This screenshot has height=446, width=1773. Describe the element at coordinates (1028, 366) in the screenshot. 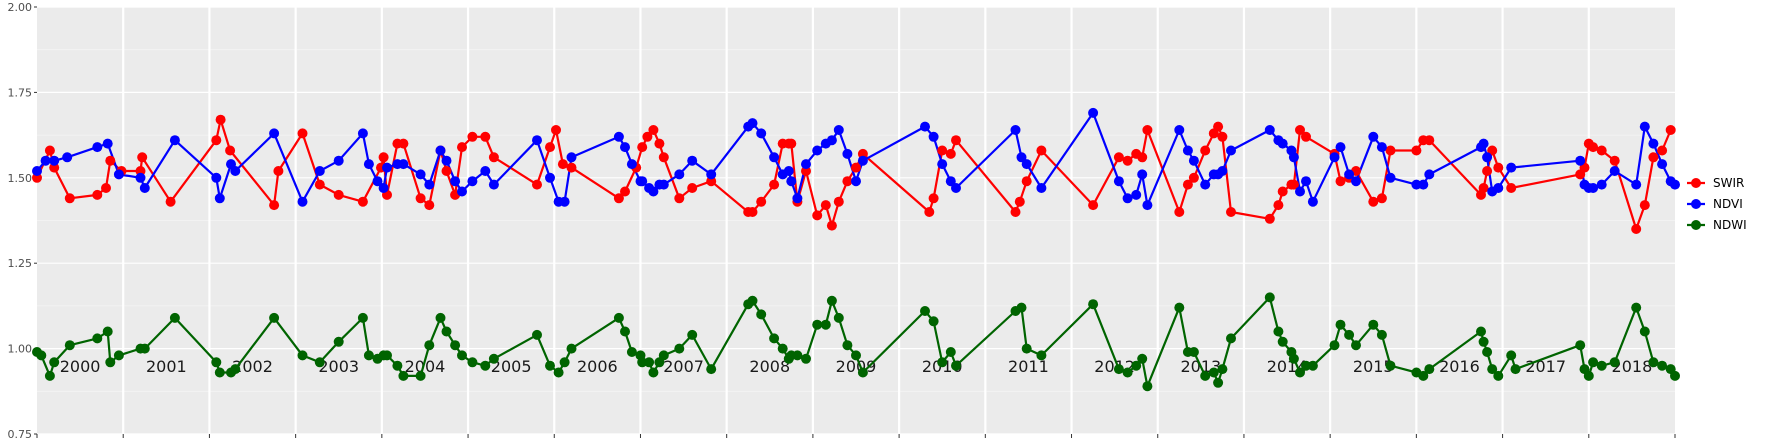

I see `year-label-2011: 2011` at that location.